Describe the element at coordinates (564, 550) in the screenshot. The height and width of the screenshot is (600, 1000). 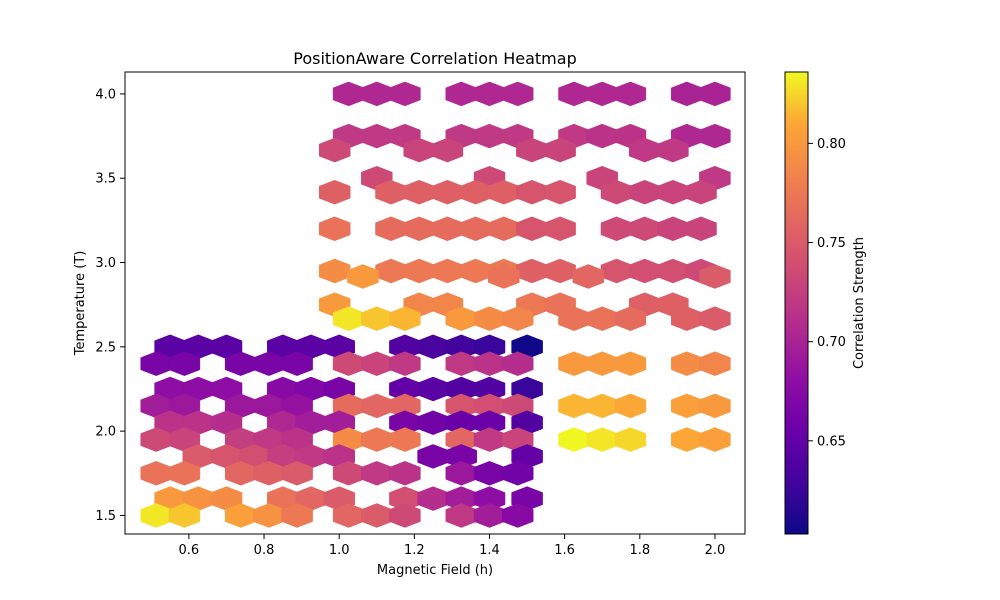
I see `x-tick-label: 1.6` at that location.